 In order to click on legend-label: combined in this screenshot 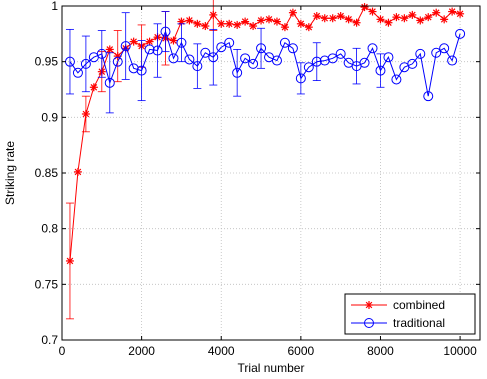, I will do `click(419, 305)`.